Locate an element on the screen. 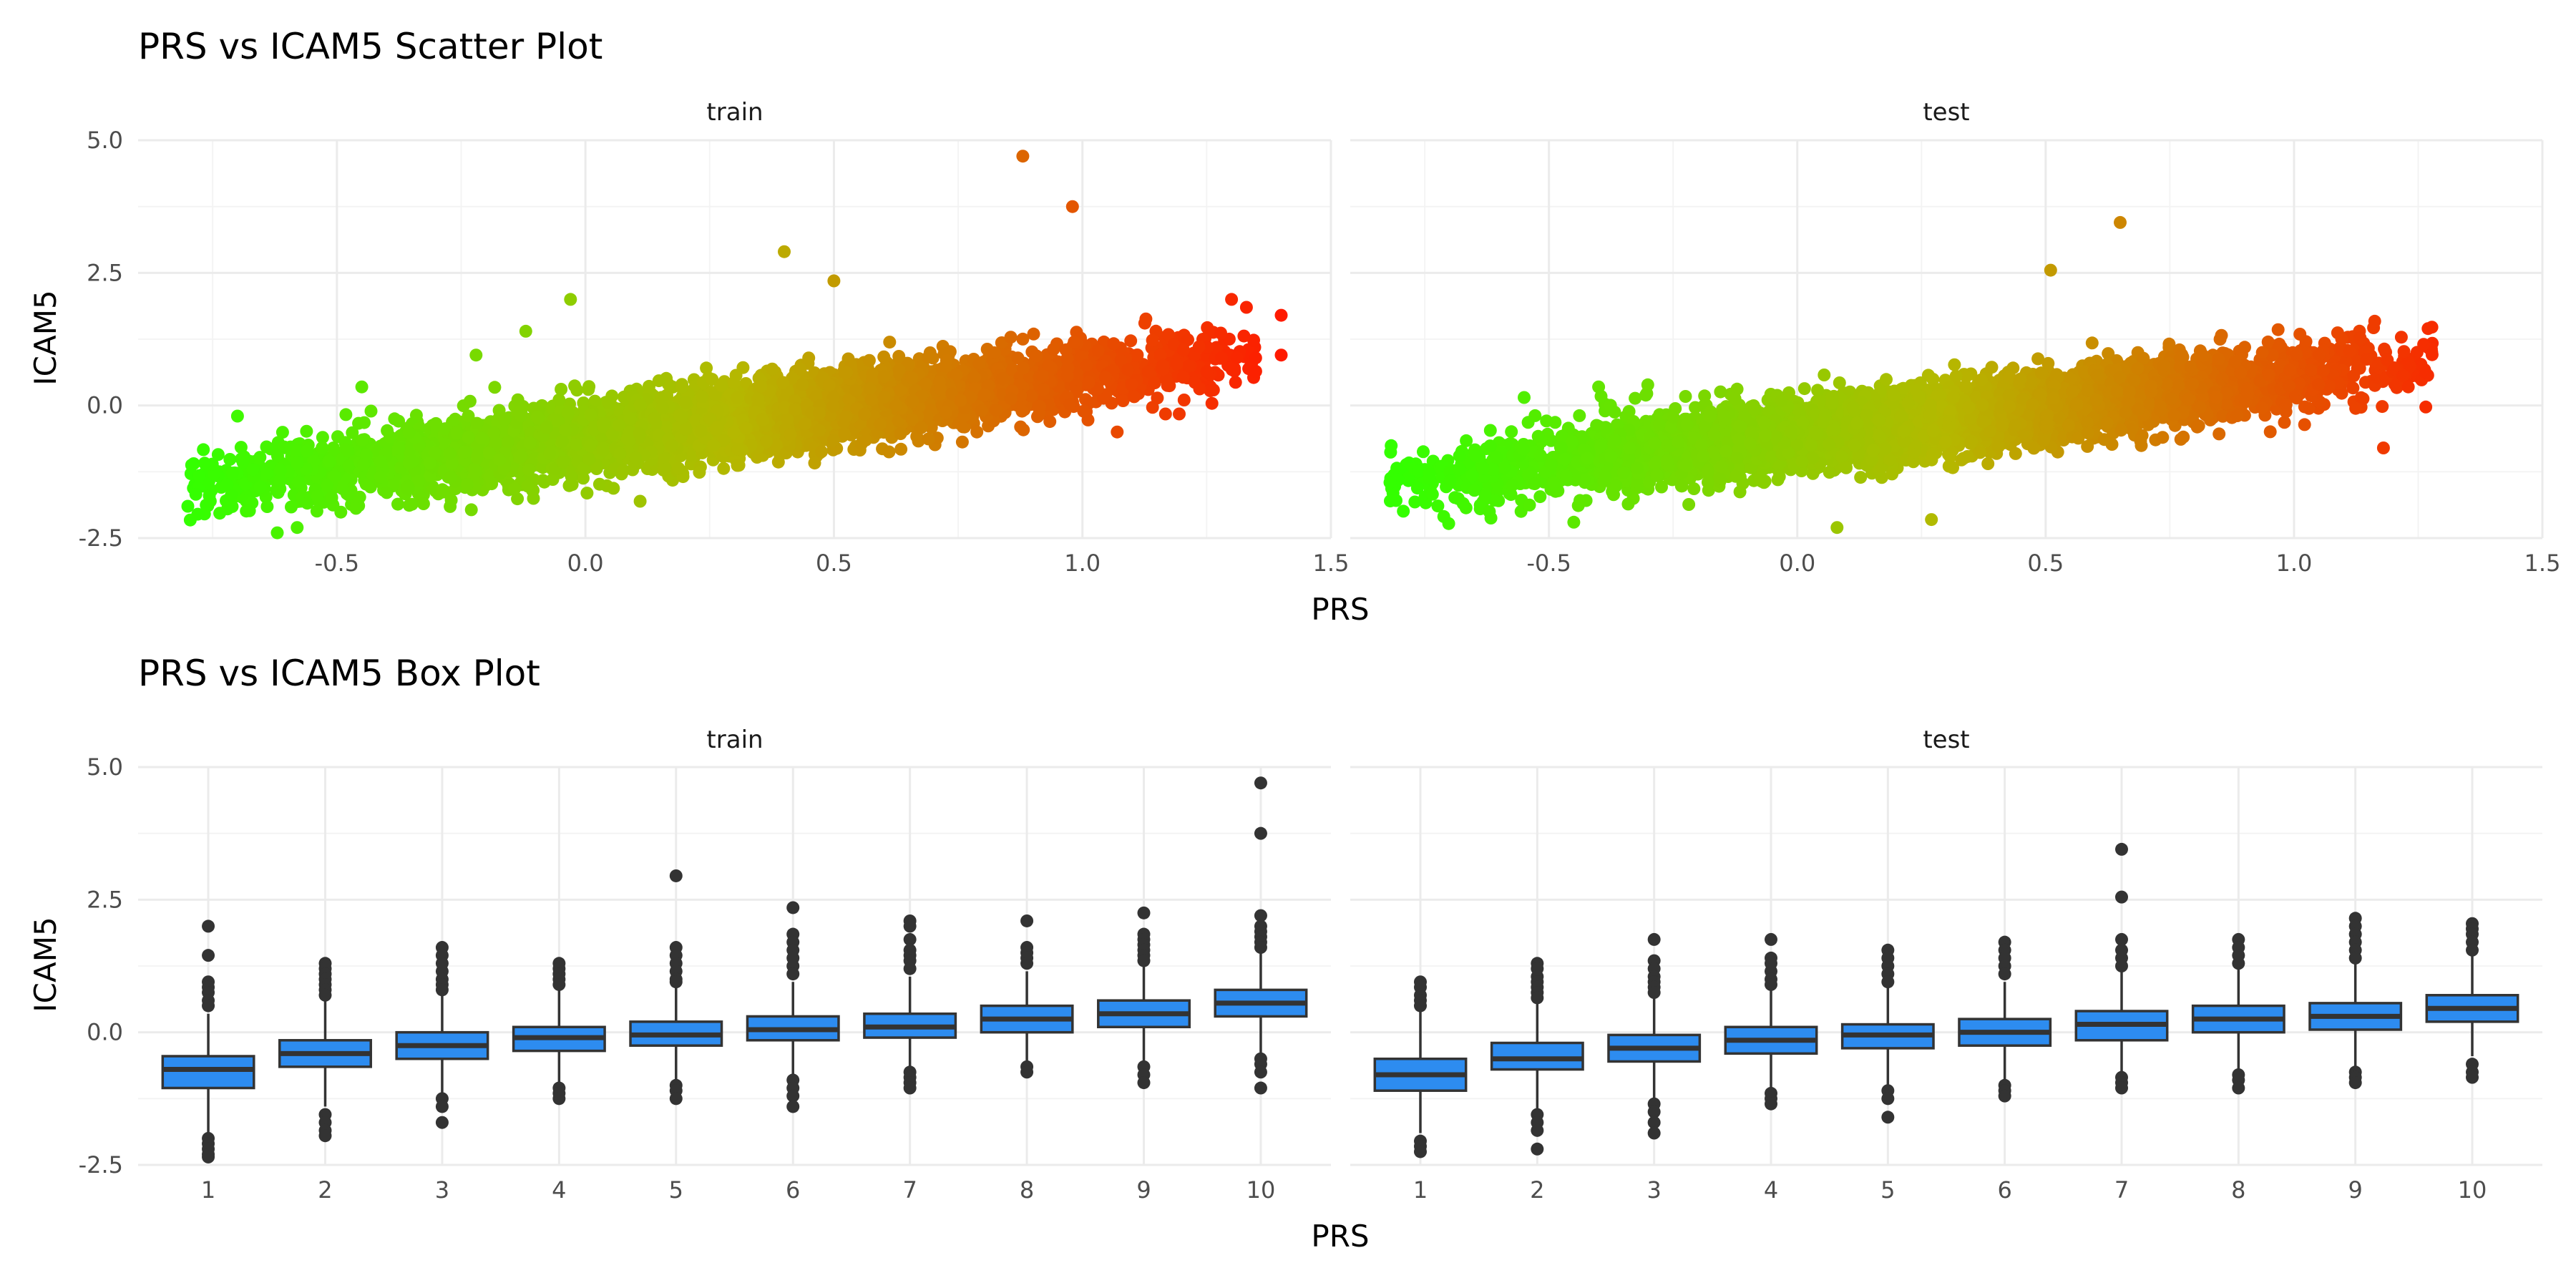 Image resolution: width=2576 pixels, height=1288 pixels. x-tick-label: 0.0 is located at coordinates (585, 563).